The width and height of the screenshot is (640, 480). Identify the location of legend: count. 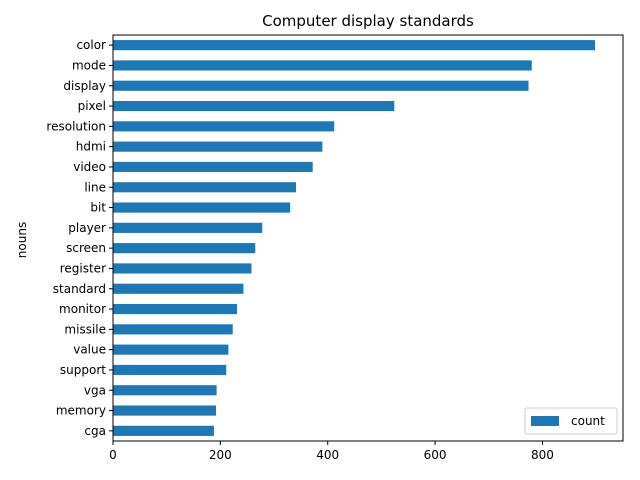
(571, 421).